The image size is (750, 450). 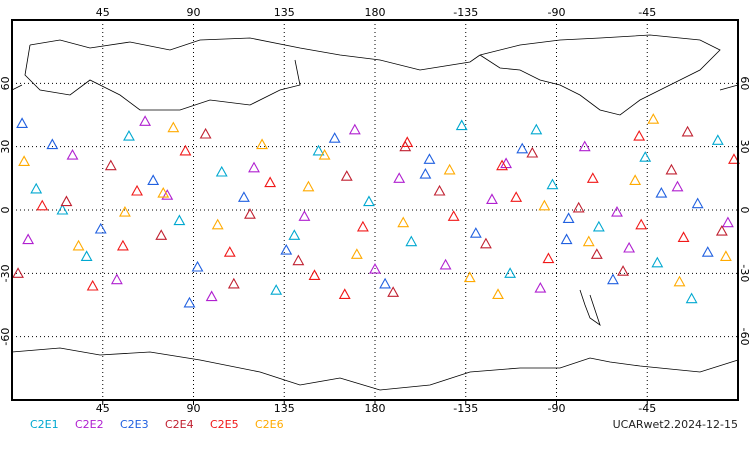 I want to click on legend-entry: C2E3, so click(x=134, y=424).